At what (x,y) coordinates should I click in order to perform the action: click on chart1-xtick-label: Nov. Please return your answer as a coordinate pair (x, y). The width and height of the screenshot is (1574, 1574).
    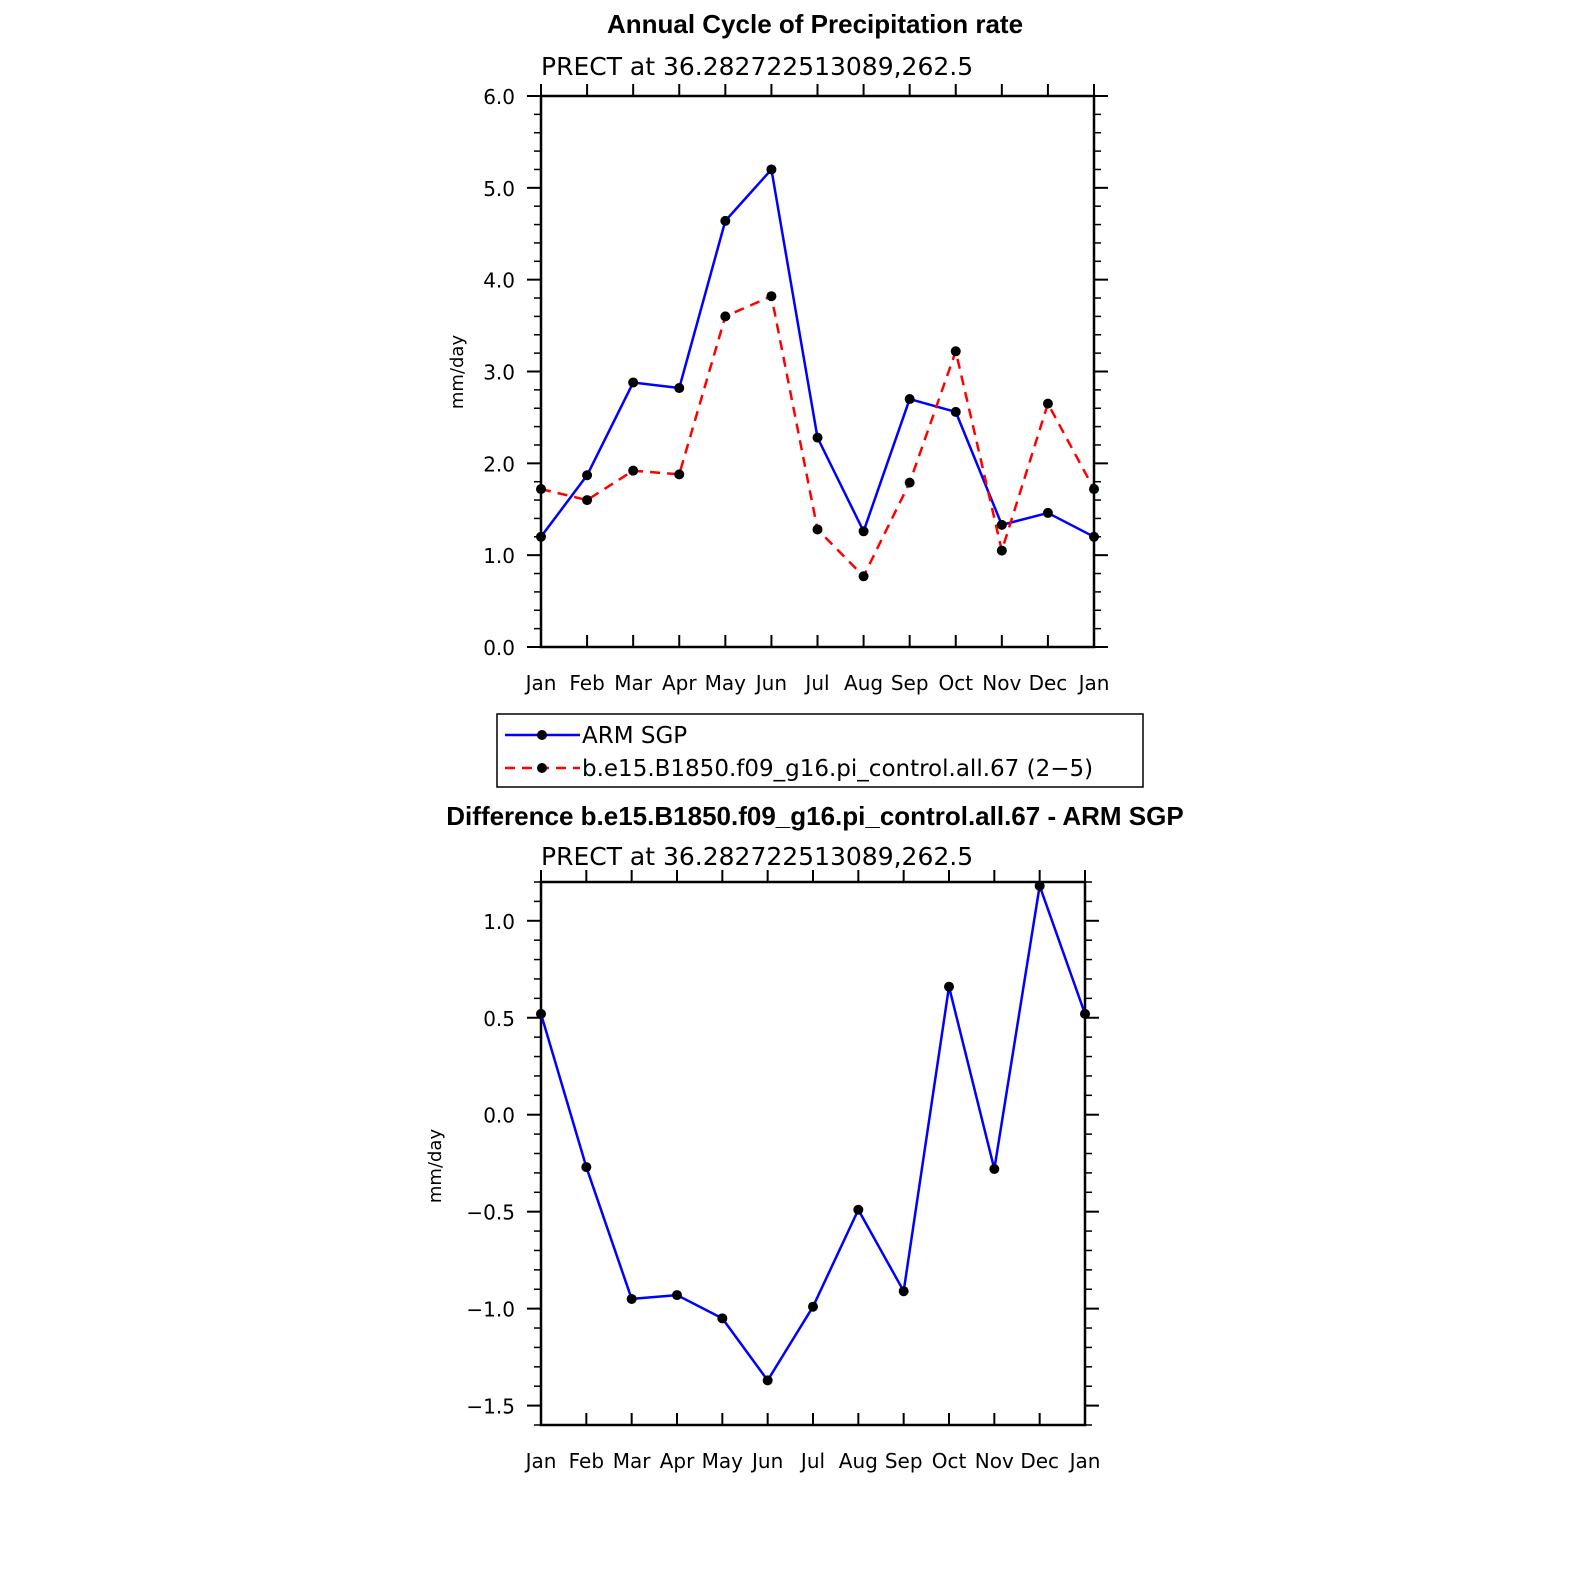
    Looking at the image, I should click on (1001, 683).